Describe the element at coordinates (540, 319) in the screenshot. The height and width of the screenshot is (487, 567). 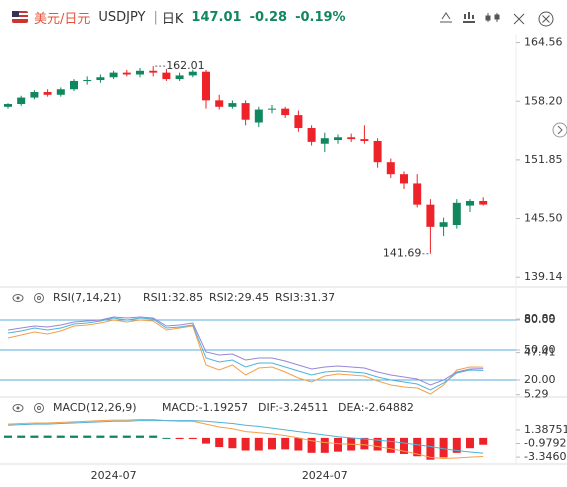
I see `y-tick-label: 80.00` at that location.